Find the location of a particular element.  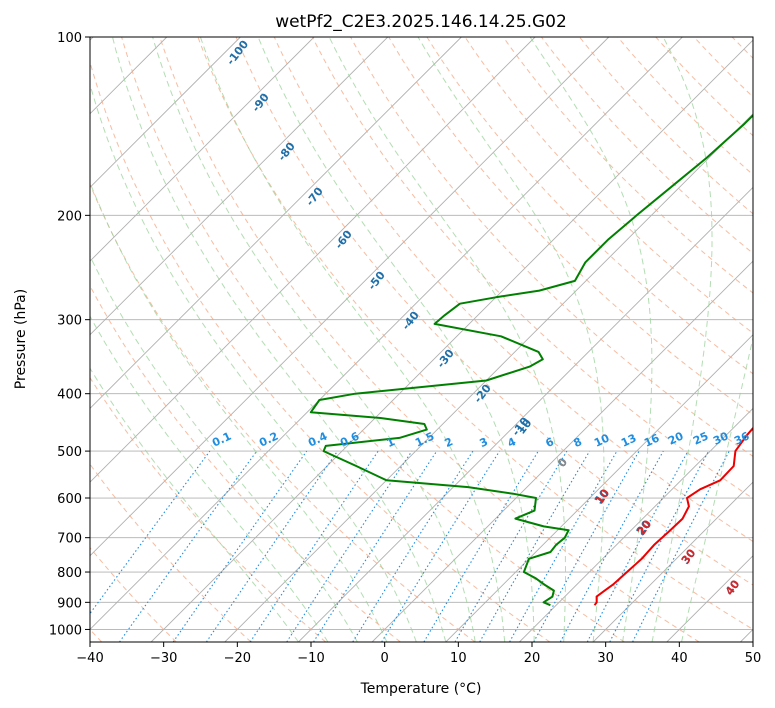

moist-adiabat-label: 40 is located at coordinates (733, 587).